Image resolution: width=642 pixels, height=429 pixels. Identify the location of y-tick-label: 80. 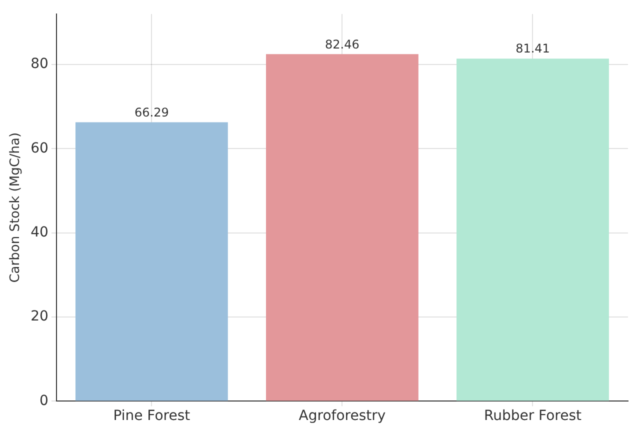
(39, 64).